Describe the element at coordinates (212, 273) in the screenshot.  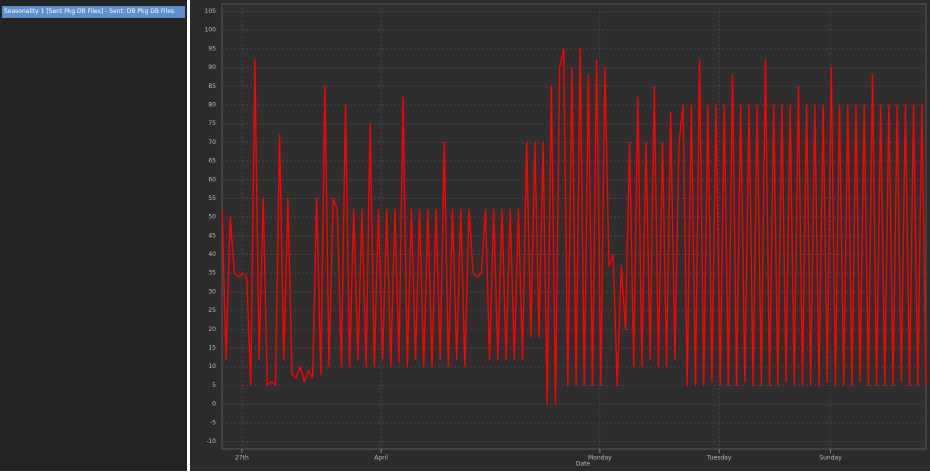
I see `y-tick-label: 35` at that location.